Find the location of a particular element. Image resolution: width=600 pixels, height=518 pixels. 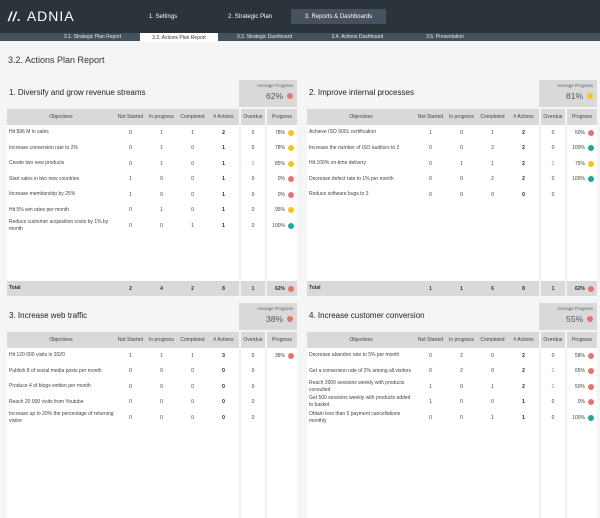

actions-count: 2 is located at coordinates (523, 387).